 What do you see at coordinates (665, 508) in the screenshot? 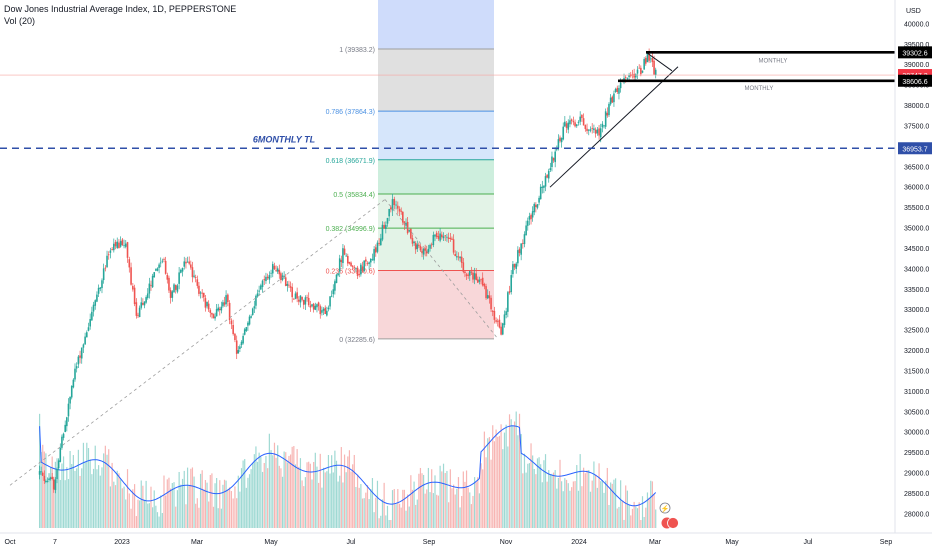
I see `event-flash-icon` at bounding box center [665, 508].